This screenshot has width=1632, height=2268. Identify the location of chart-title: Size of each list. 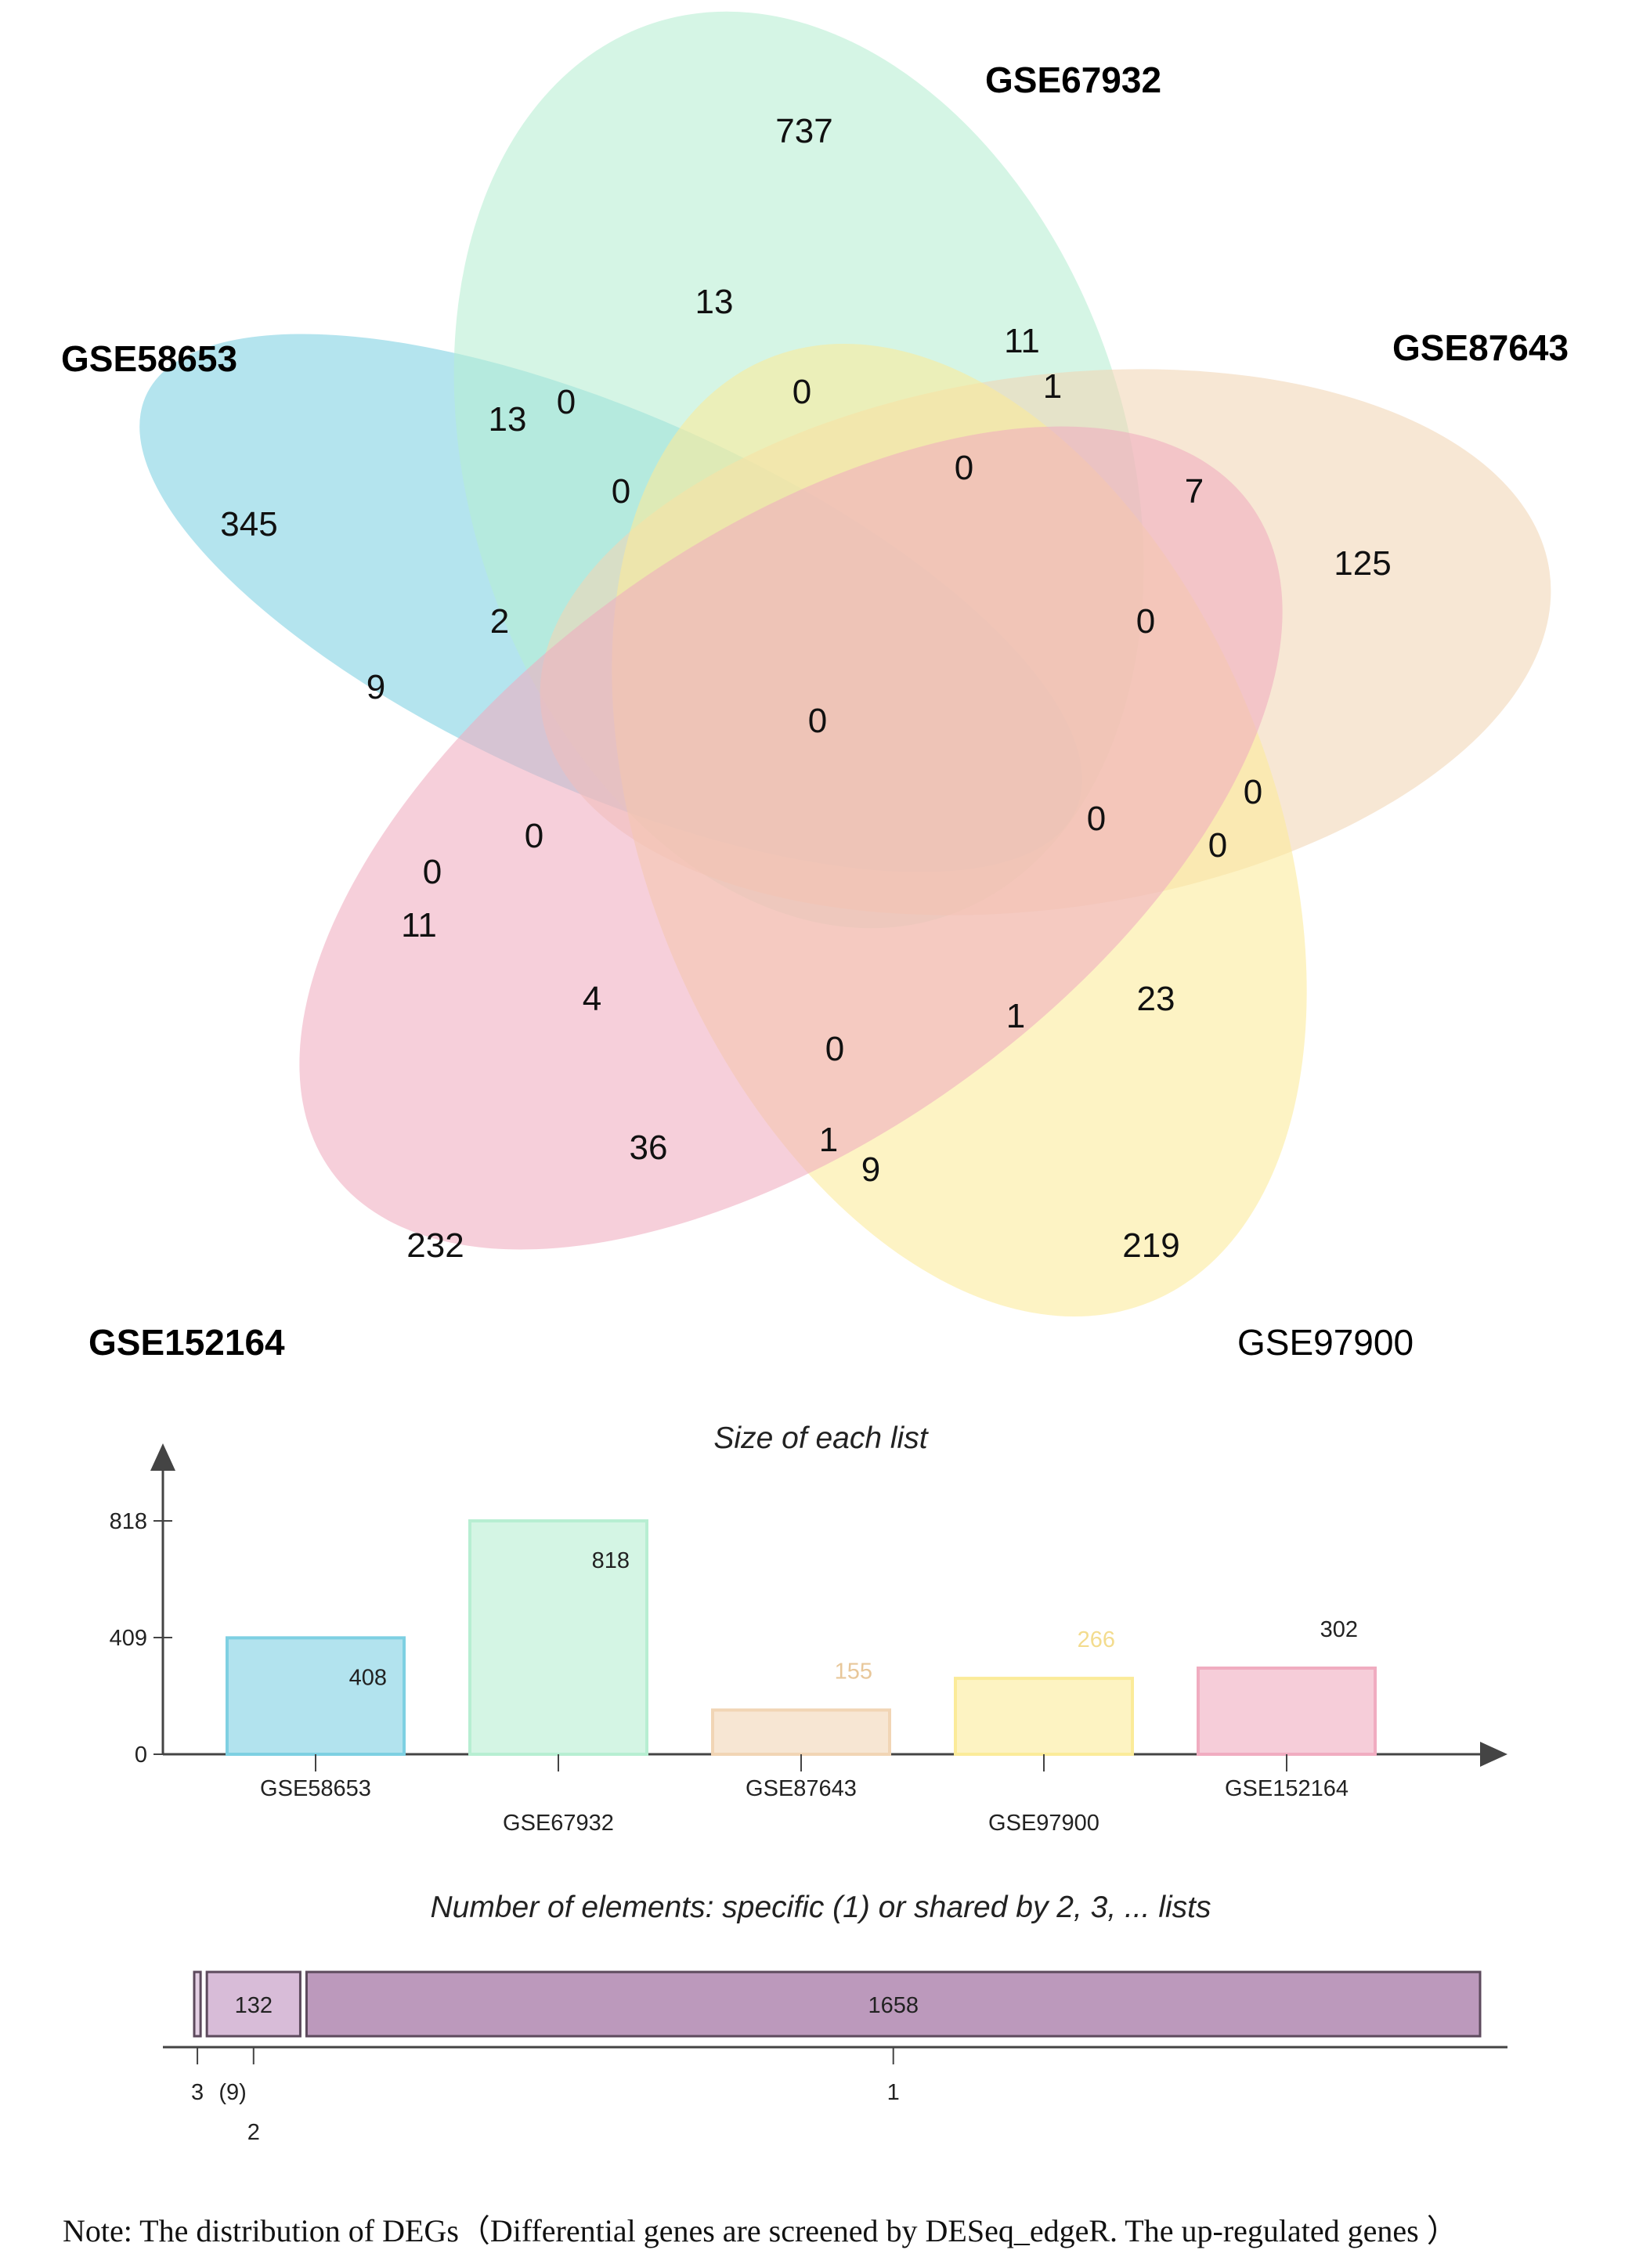
(821, 1438).